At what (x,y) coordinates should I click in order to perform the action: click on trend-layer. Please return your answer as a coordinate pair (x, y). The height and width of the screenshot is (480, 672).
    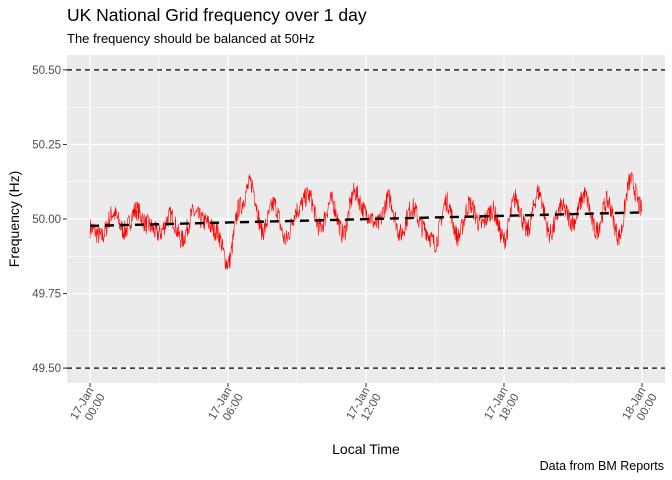
    Looking at the image, I should click on (366, 219).